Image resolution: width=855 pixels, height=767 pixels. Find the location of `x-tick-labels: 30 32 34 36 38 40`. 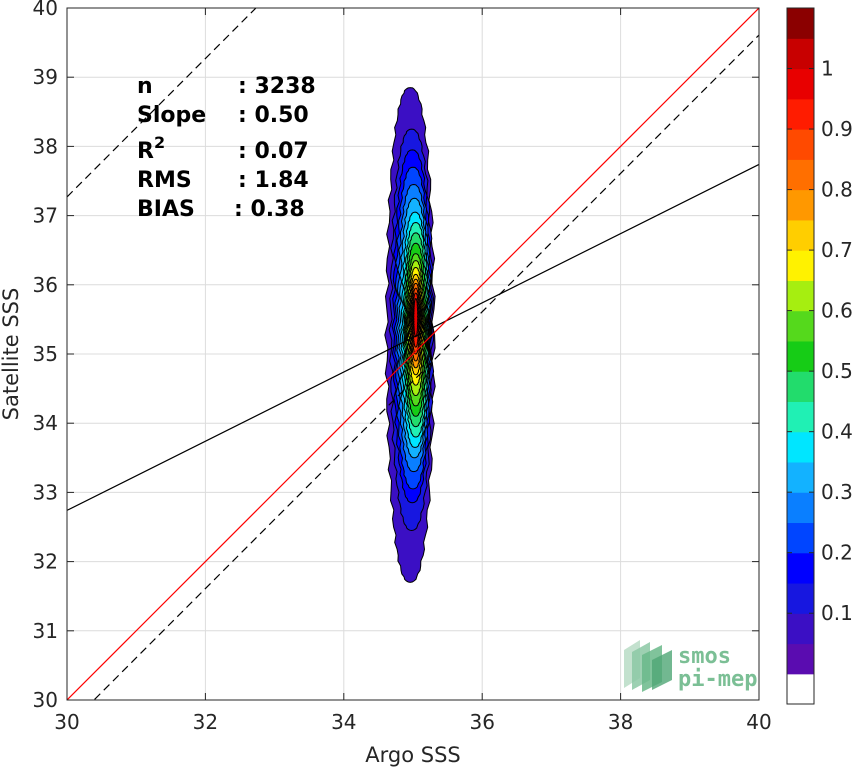

x-tick-labels: 30 32 34 36 38 40 is located at coordinates (412, 722).